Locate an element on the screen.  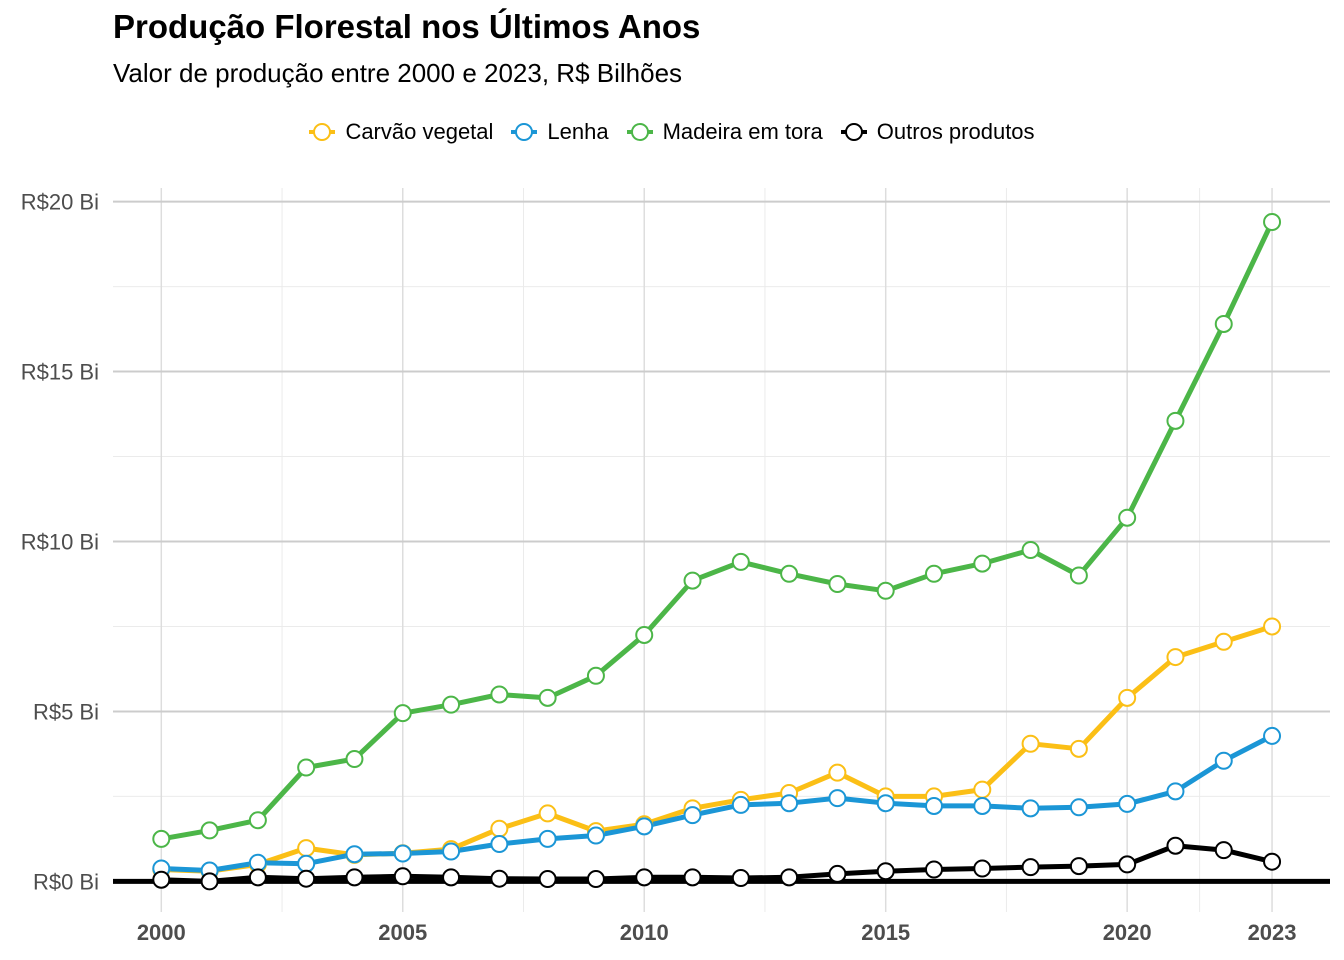
x-tick-label: 2010 is located at coordinates (644, 932).